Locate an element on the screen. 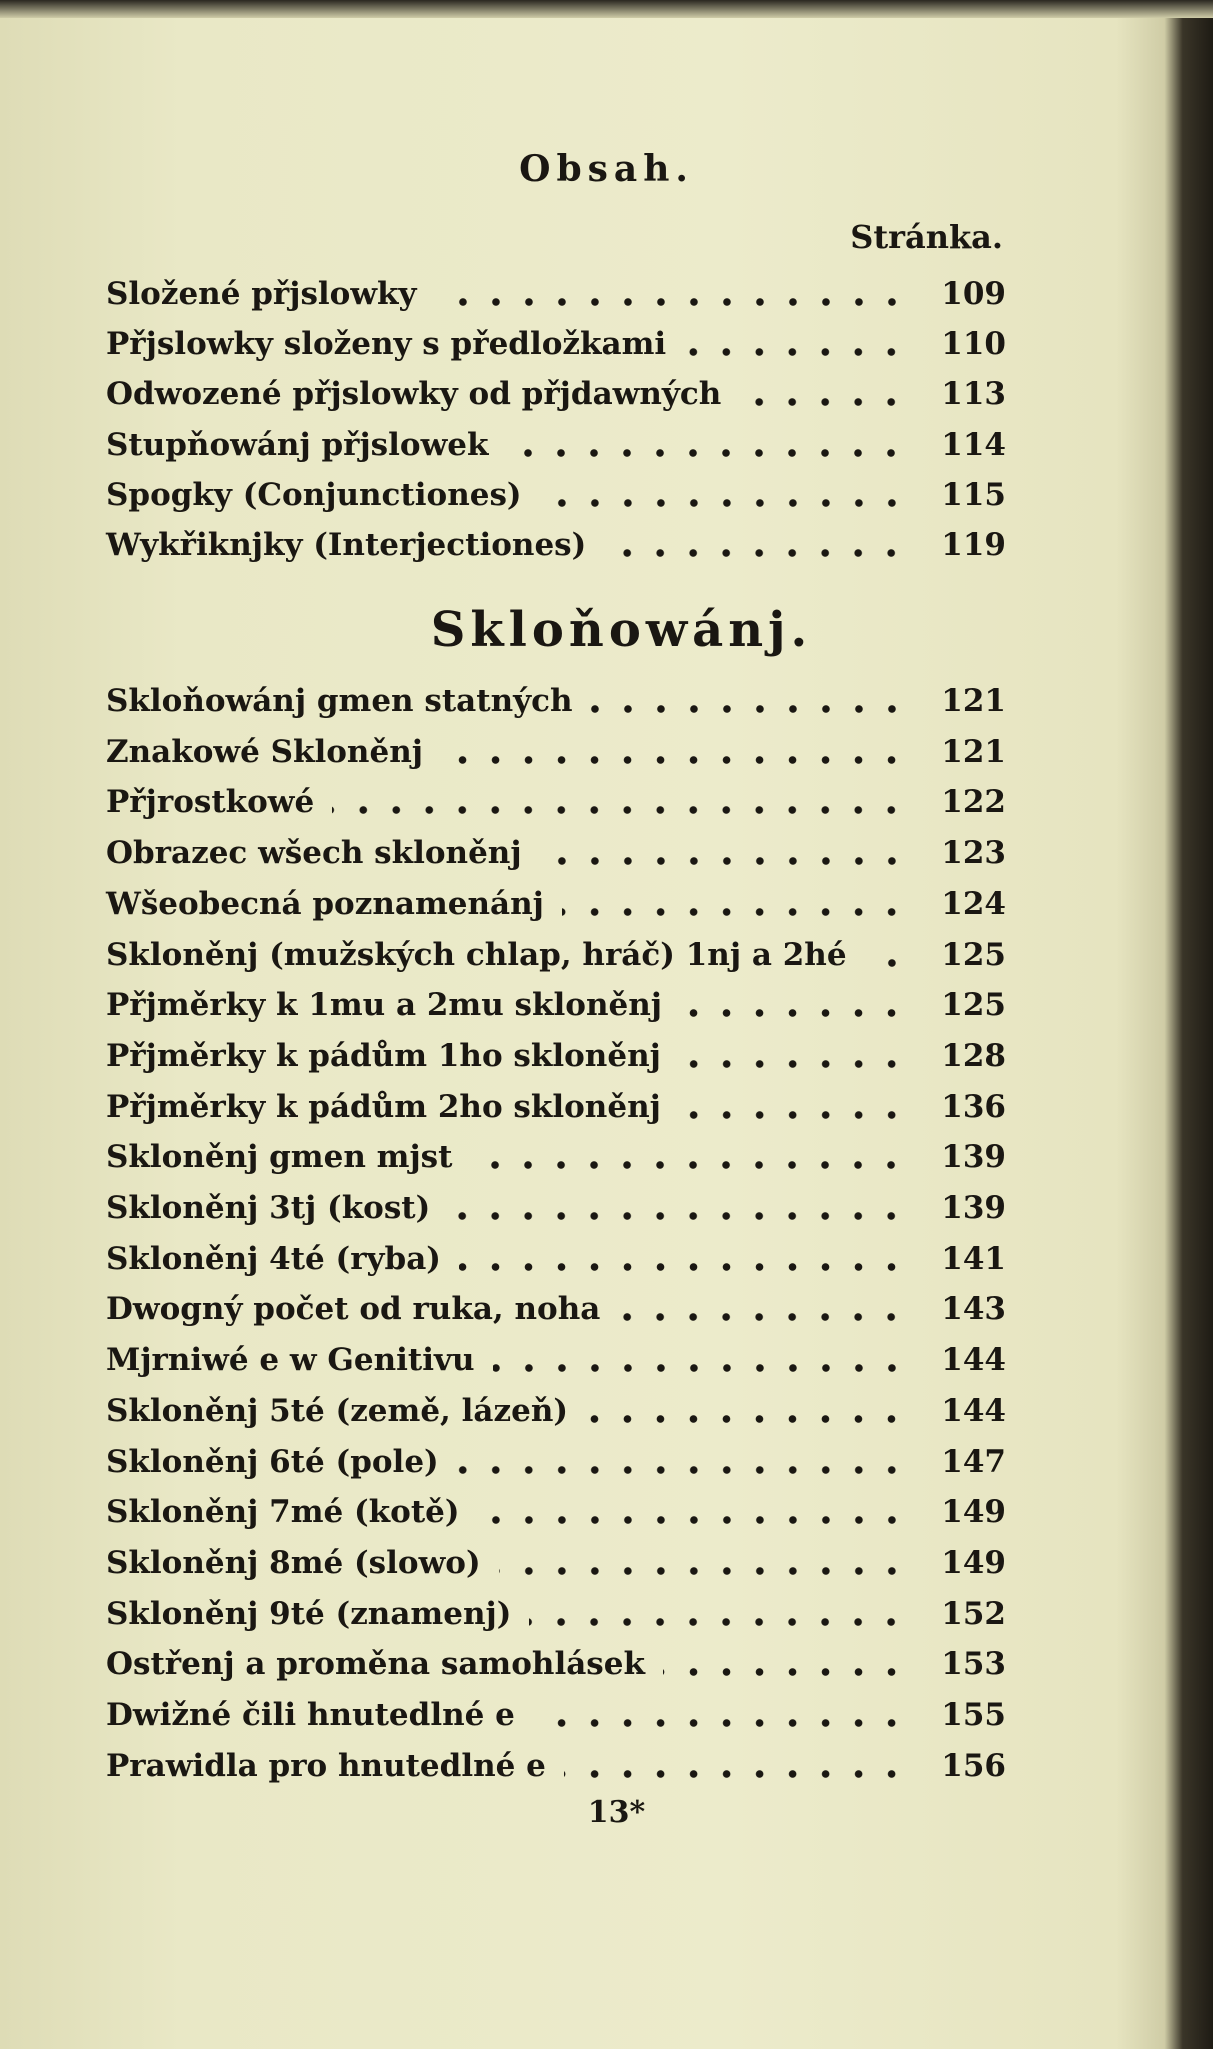 This screenshot has height=2049, width=1213. toc-entry: Přjslowky složeny s předložkami 110 is located at coordinates (556, 344).